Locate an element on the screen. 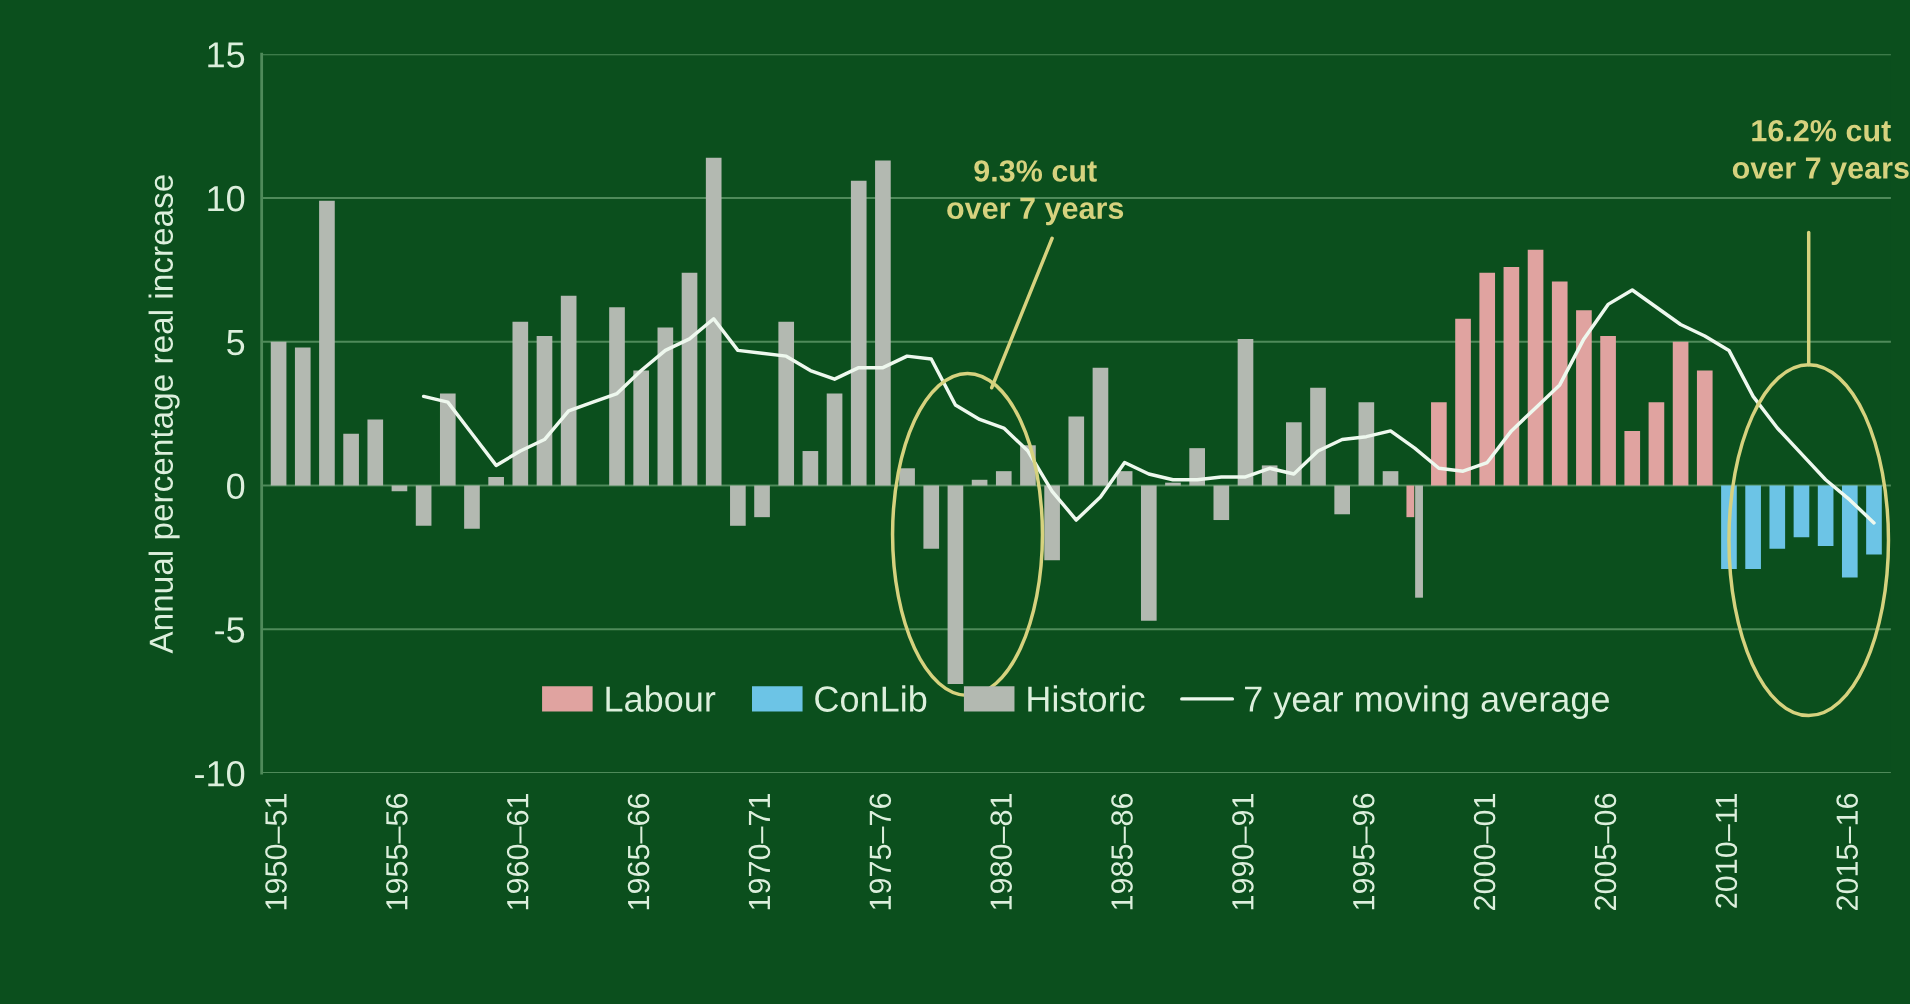  y-tick-label: -10 is located at coordinates (220, 773).